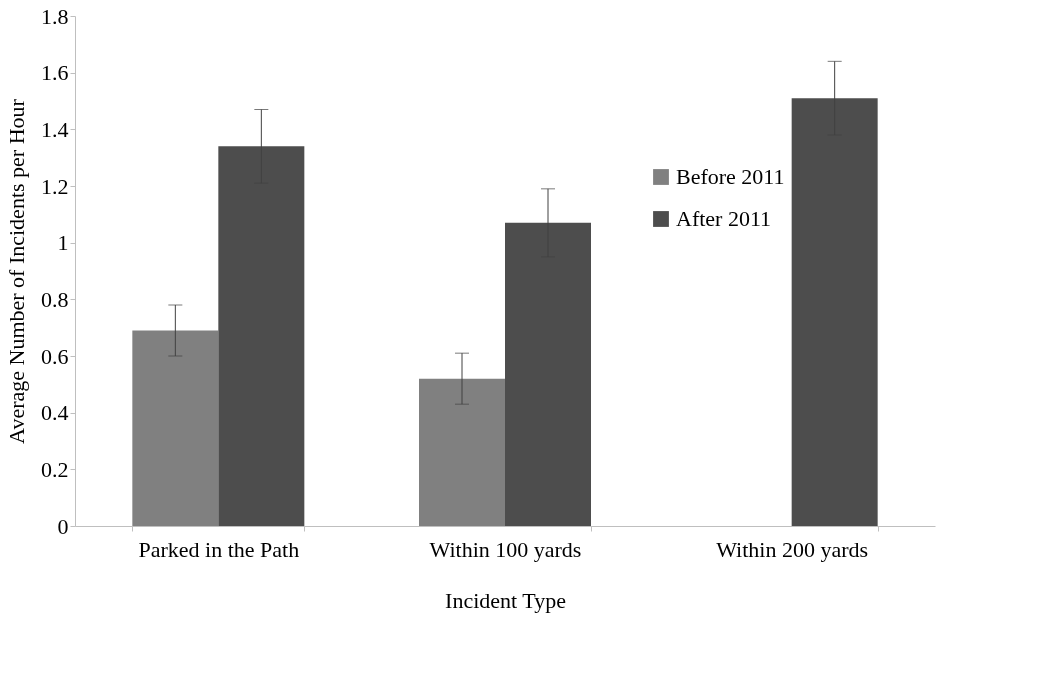 The image size is (1053, 679). What do you see at coordinates (55, 129) in the screenshot?
I see `y-tick-label: 1.4` at bounding box center [55, 129].